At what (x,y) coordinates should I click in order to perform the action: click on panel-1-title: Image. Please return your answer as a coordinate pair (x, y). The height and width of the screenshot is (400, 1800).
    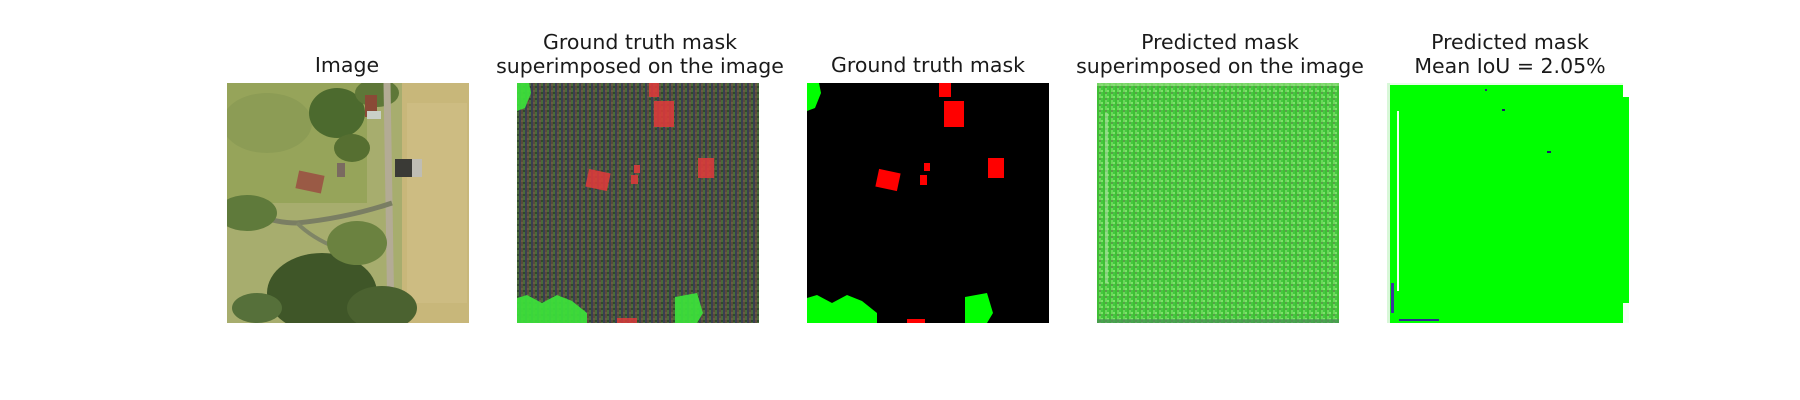
    Looking at the image, I should click on (347, 65).